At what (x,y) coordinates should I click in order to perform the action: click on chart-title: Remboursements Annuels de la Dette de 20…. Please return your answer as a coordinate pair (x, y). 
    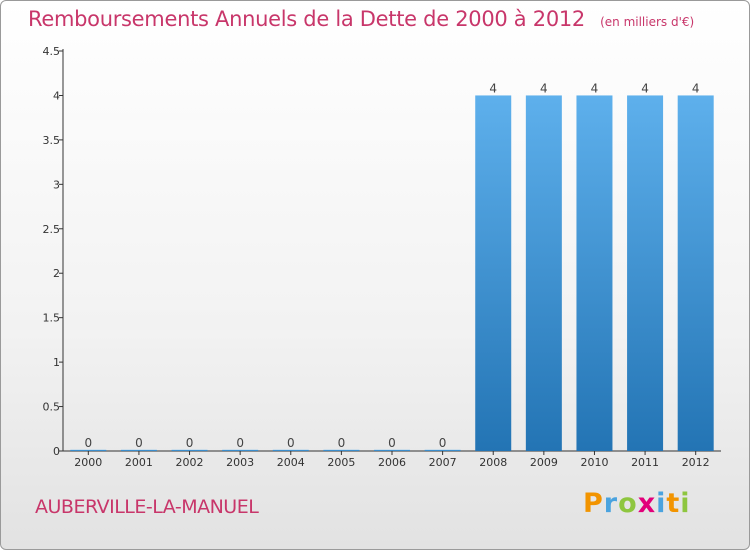
    Looking at the image, I should click on (306, 19).